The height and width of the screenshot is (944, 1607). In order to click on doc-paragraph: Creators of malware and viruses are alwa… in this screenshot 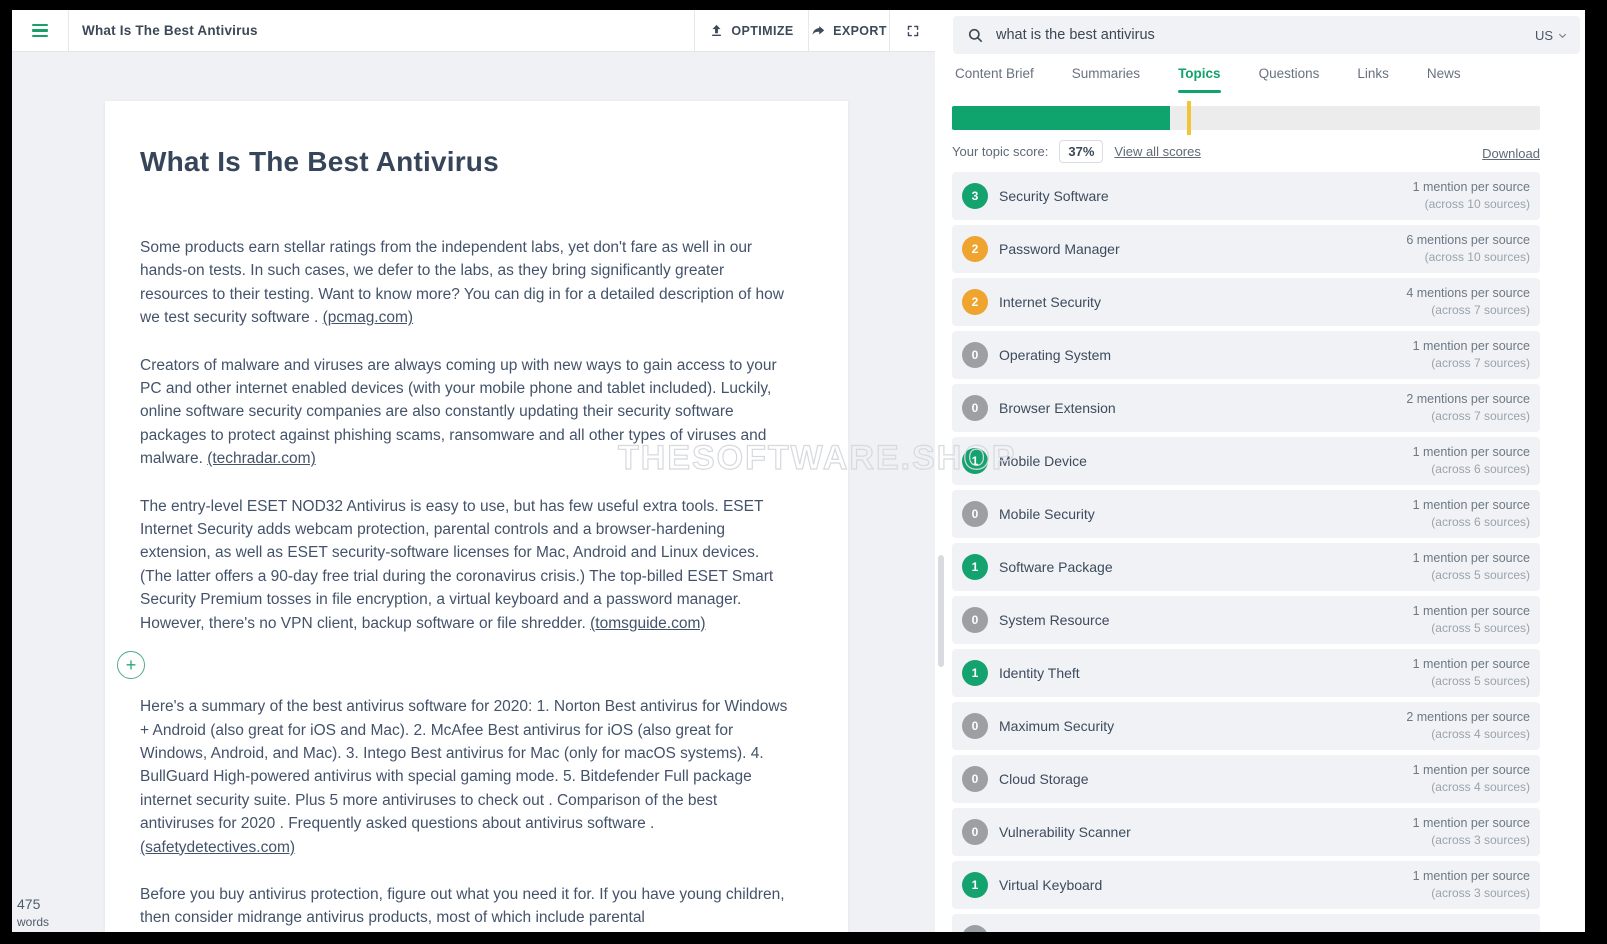, I will do `click(466, 412)`.